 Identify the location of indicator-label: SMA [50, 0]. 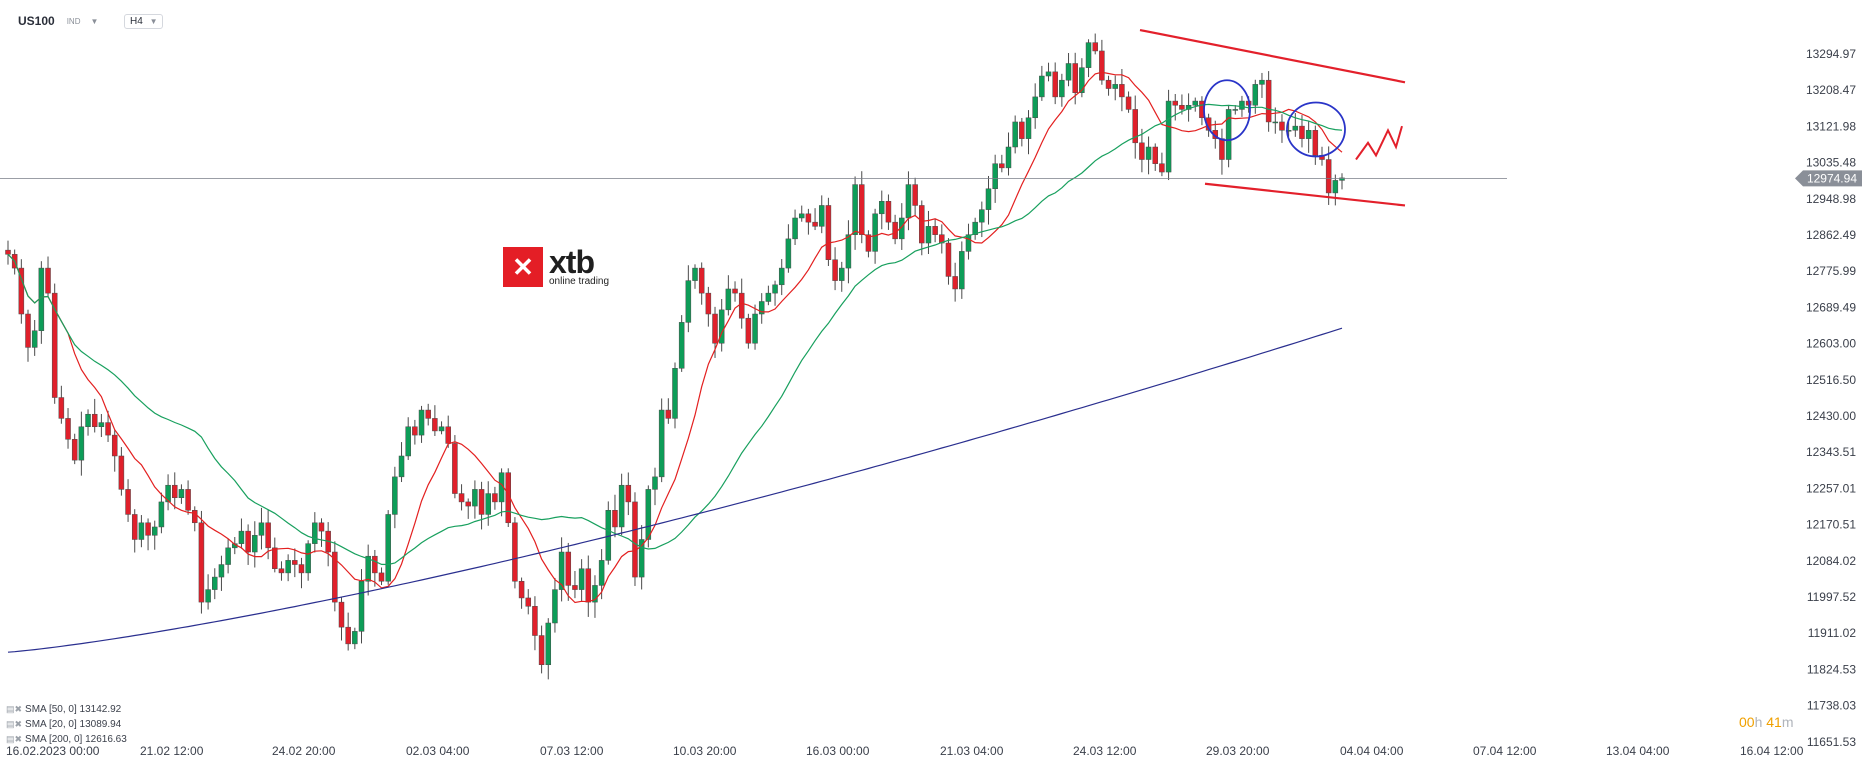
(51, 709).